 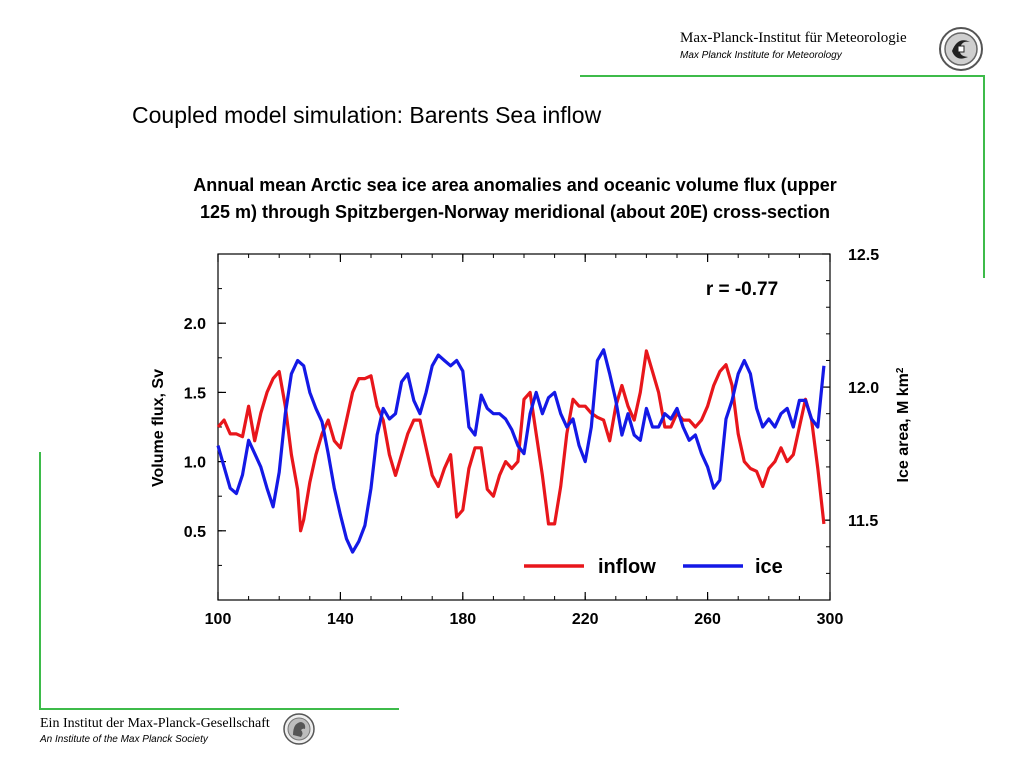 What do you see at coordinates (195, 393) in the screenshot?
I see `y-tick-label: 1.5` at bounding box center [195, 393].